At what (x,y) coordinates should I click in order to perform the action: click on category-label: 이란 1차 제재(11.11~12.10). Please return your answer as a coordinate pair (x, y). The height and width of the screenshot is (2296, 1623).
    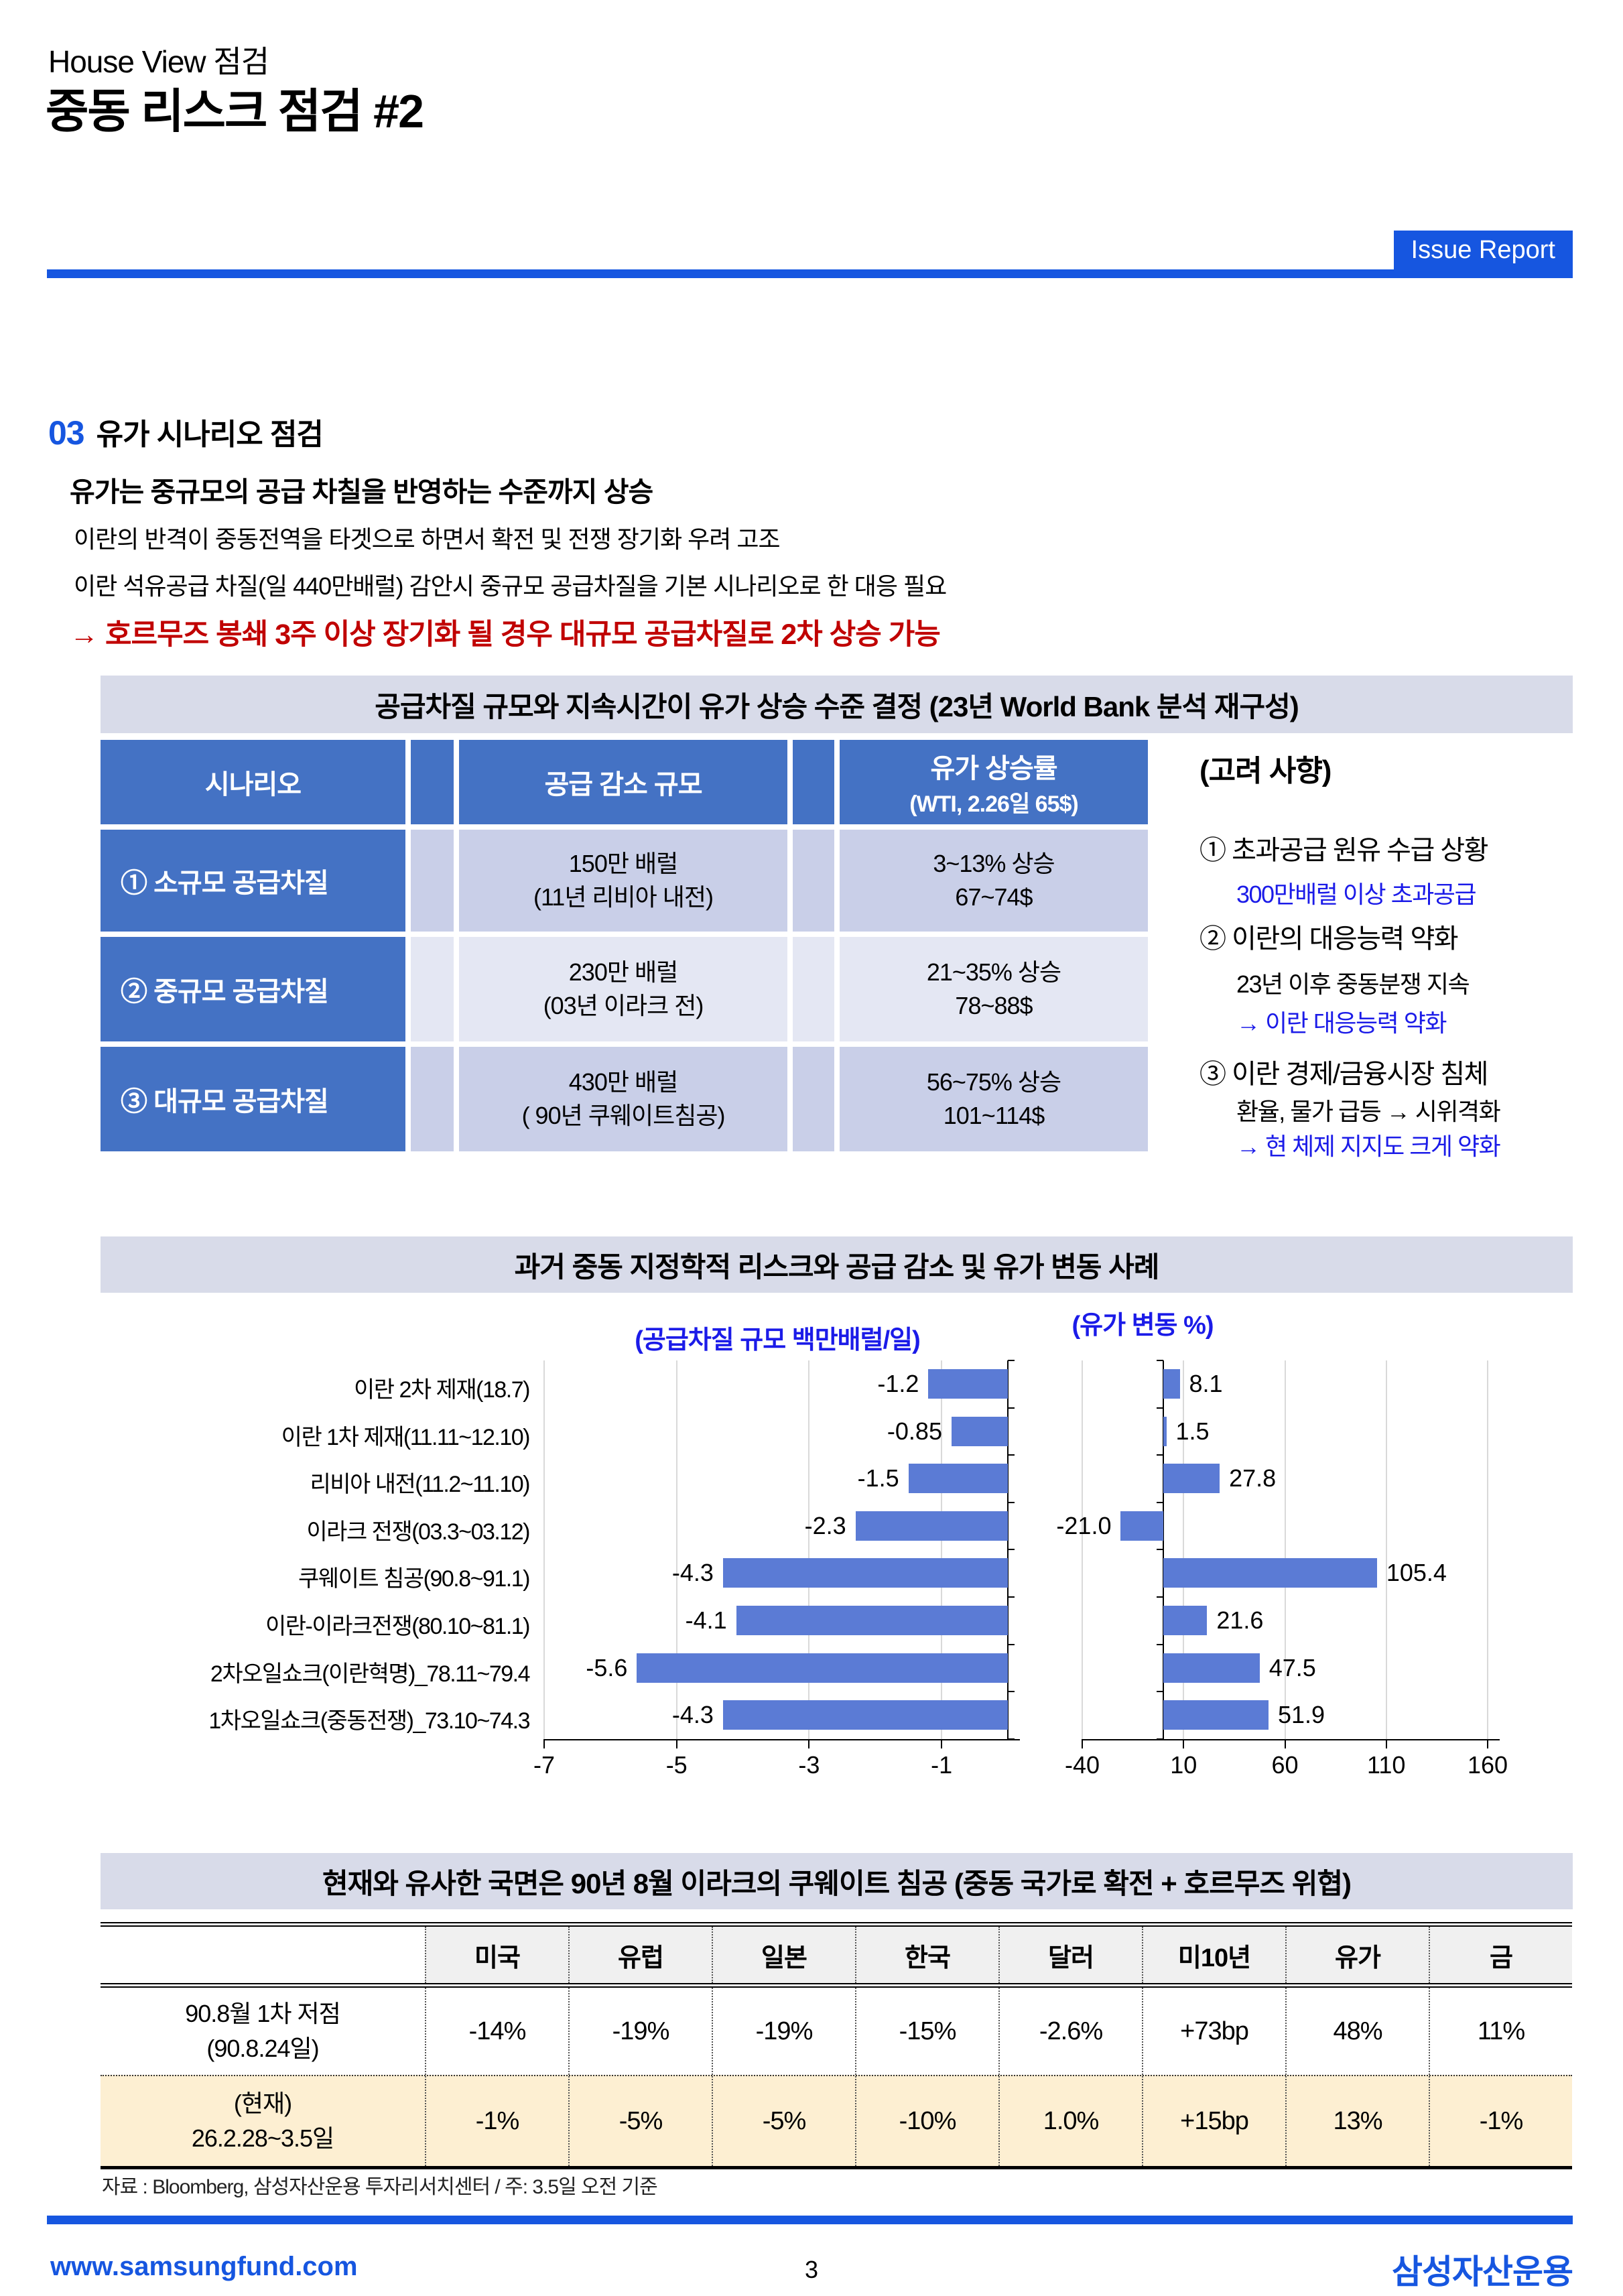
    Looking at the image, I should click on (406, 1437).